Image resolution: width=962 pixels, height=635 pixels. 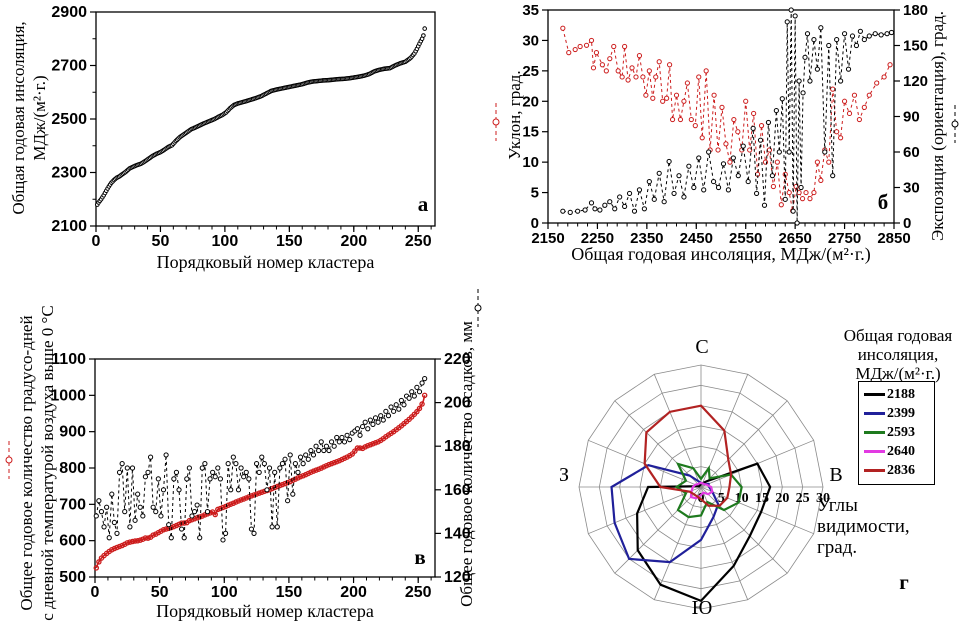 I want to click on svg-text: 15, so click(x=530, y=132).